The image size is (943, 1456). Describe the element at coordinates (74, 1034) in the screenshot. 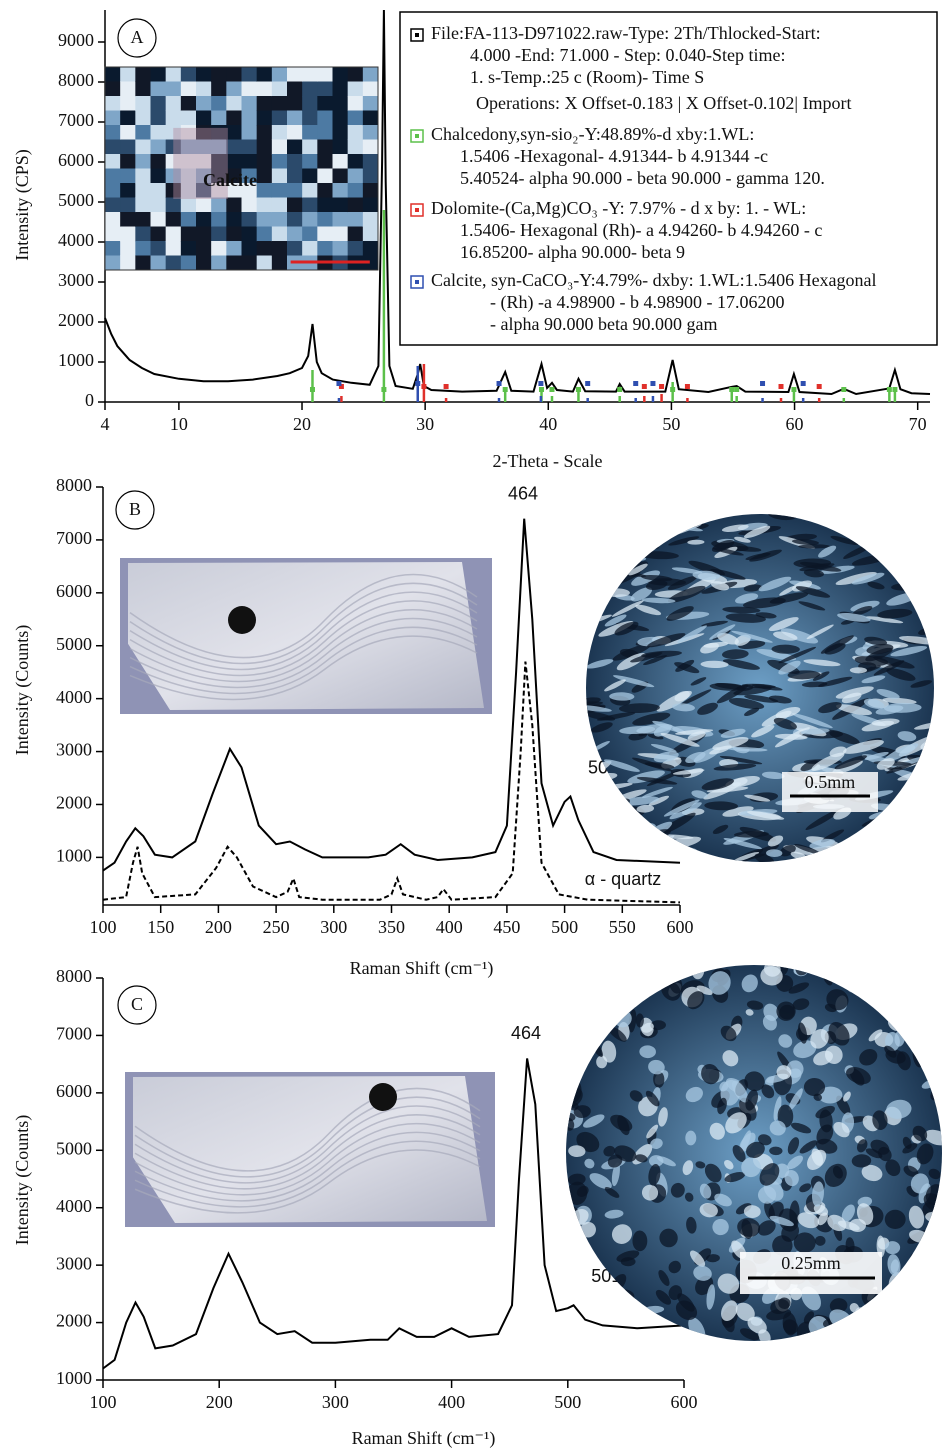

I see `y-tick-label: 7000` at that location.